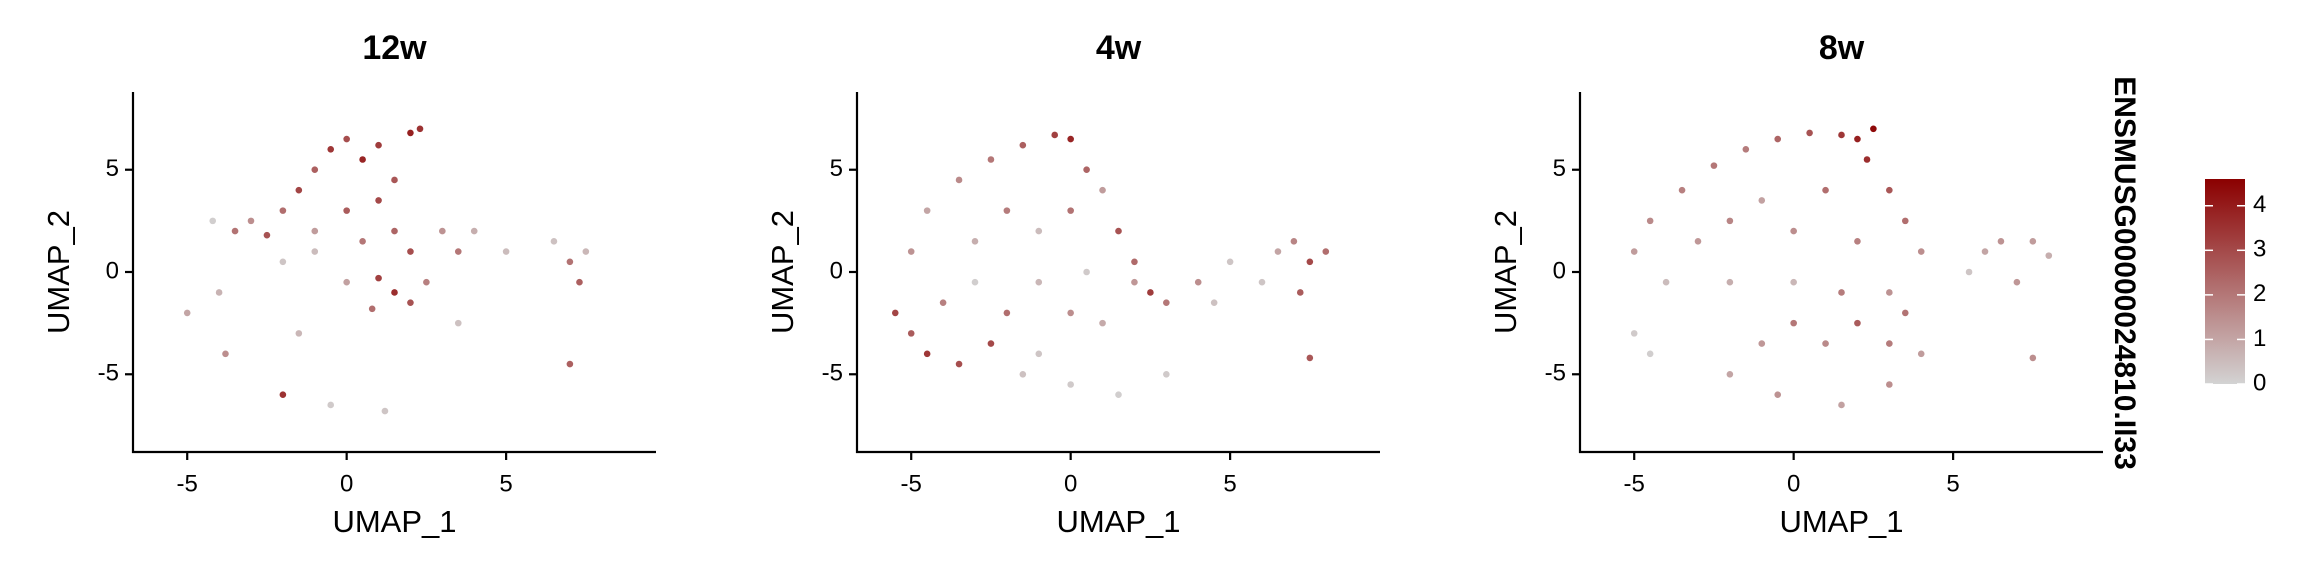 Image resolution: width=2304 pixels, height=576 pixels. Describe the element at coordinates (2259, 249) in the screenshot. I see `colorbar-tick-label: 3` at that location.